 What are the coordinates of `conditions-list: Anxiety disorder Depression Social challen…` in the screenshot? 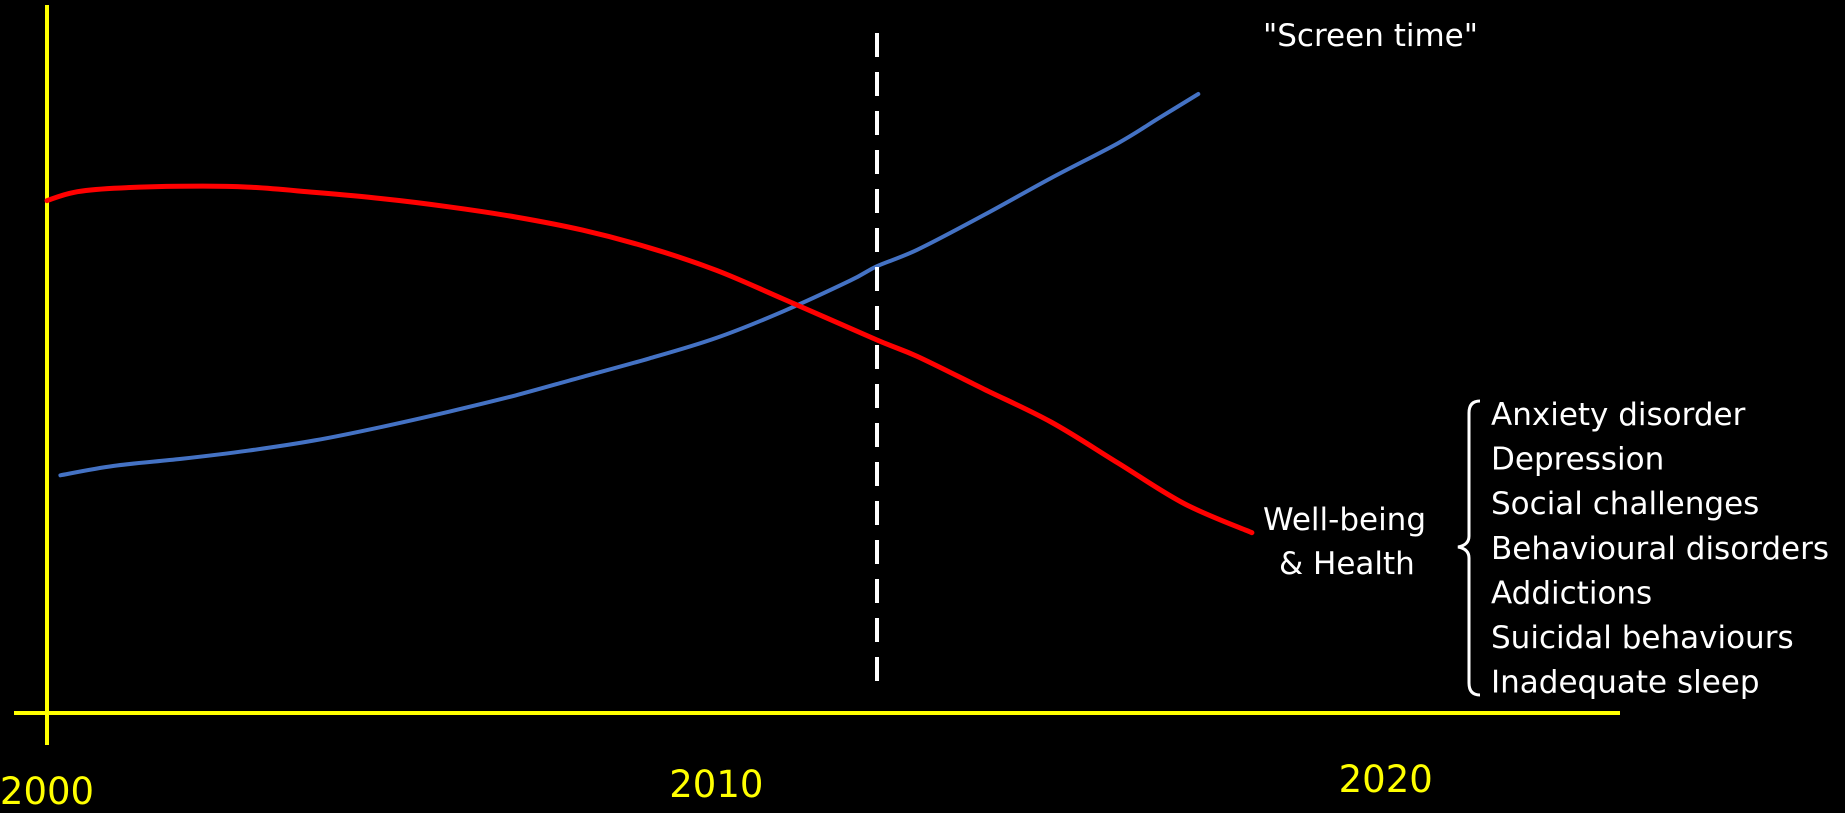 It's located at (1660, 549).